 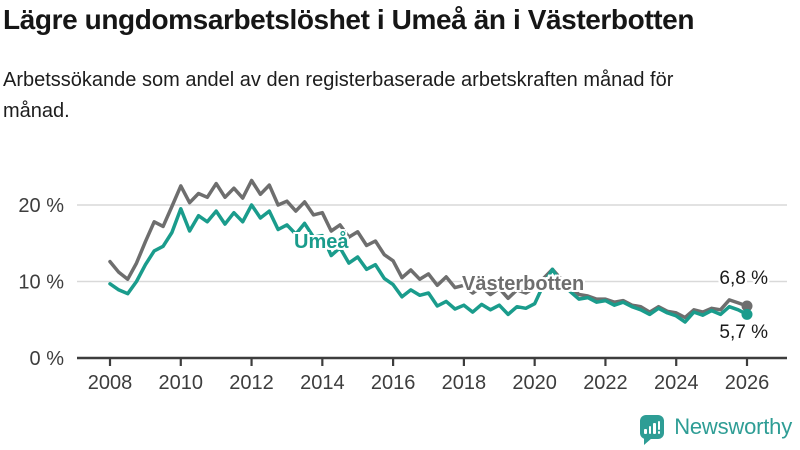 What do you see at coordinates (743, 332) in the screenshot?
I see `end-value-label-umea: 5,7 %` at bounding box center [743, 332].